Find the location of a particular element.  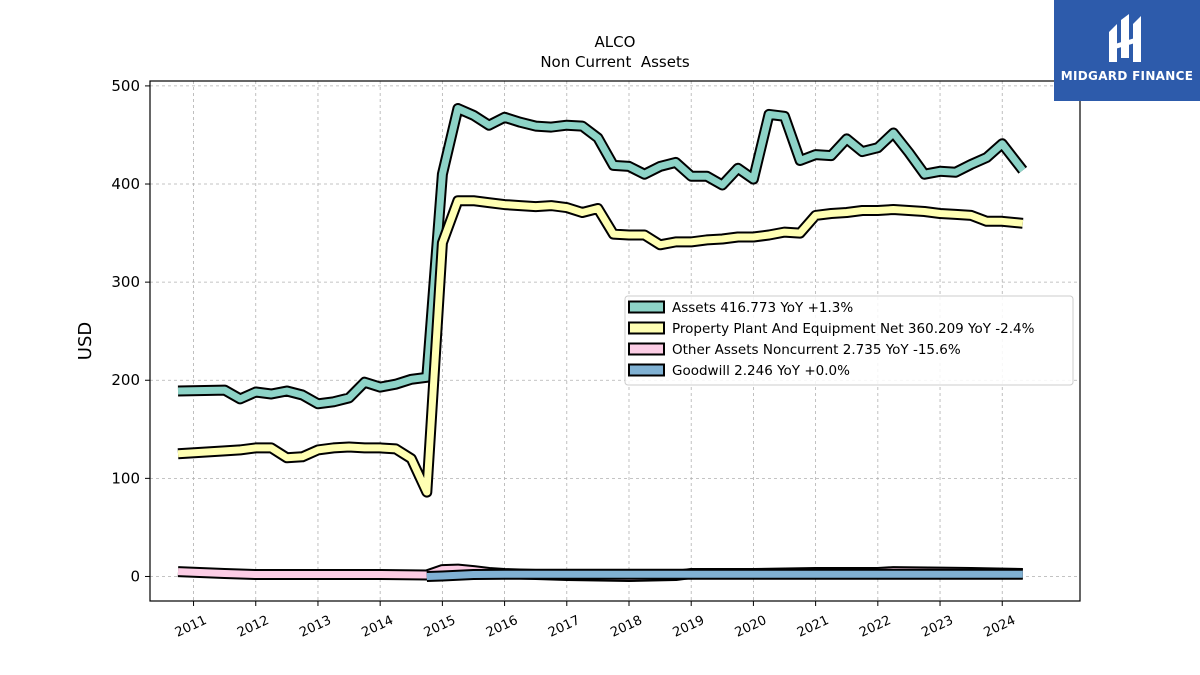

x-tick-label: 2024 is located at coordinates (1000, 627).